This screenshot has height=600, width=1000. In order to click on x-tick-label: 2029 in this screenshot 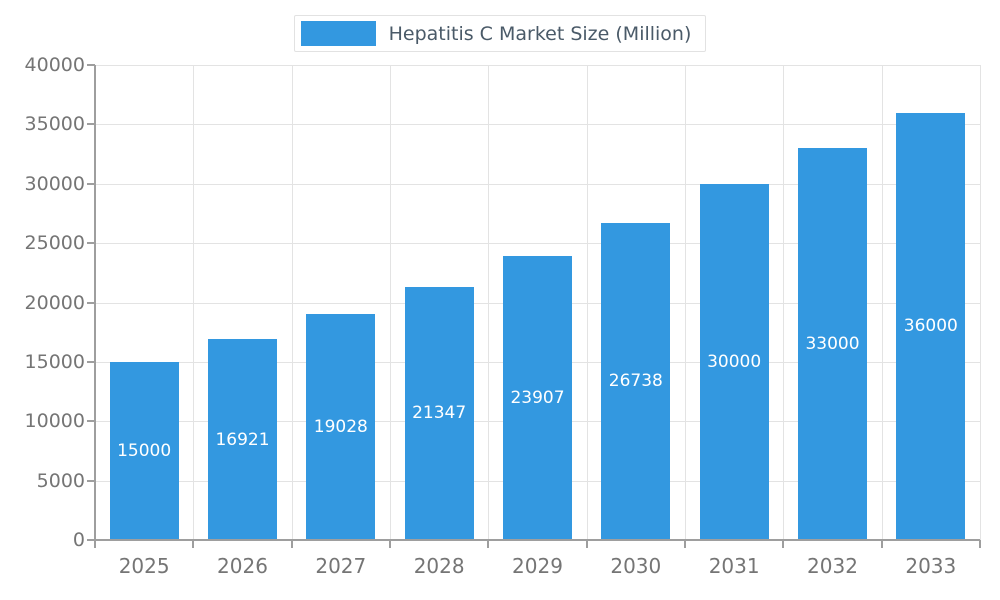, I will do `click(537, 566)`.